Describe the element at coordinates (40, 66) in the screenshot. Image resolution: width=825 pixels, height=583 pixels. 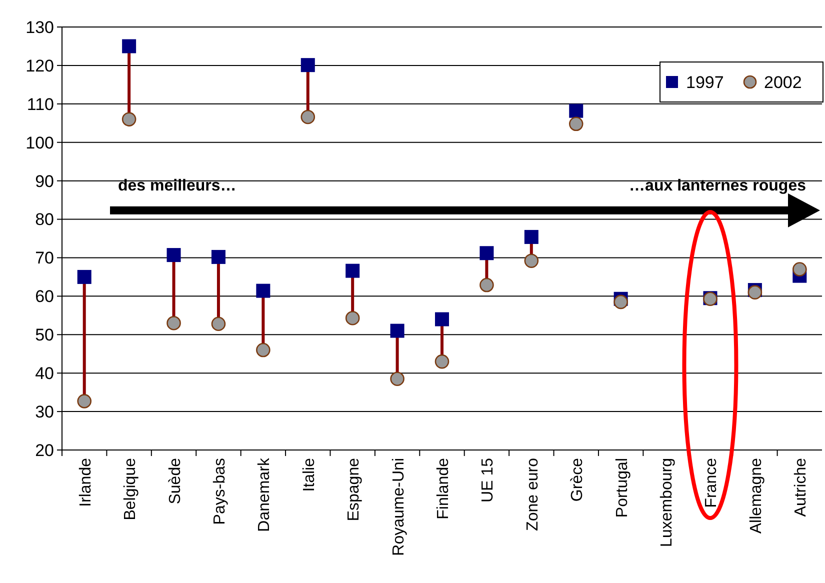
I see `y-tick-label: 120` at that location.